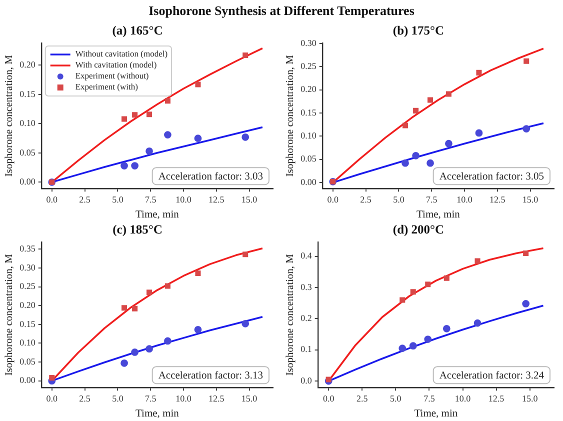  What do you see at coordinates (211, 176) in the screenshot?
I see `annotation: Acceleration factor: 3.03` at bounding box center [211, 176].